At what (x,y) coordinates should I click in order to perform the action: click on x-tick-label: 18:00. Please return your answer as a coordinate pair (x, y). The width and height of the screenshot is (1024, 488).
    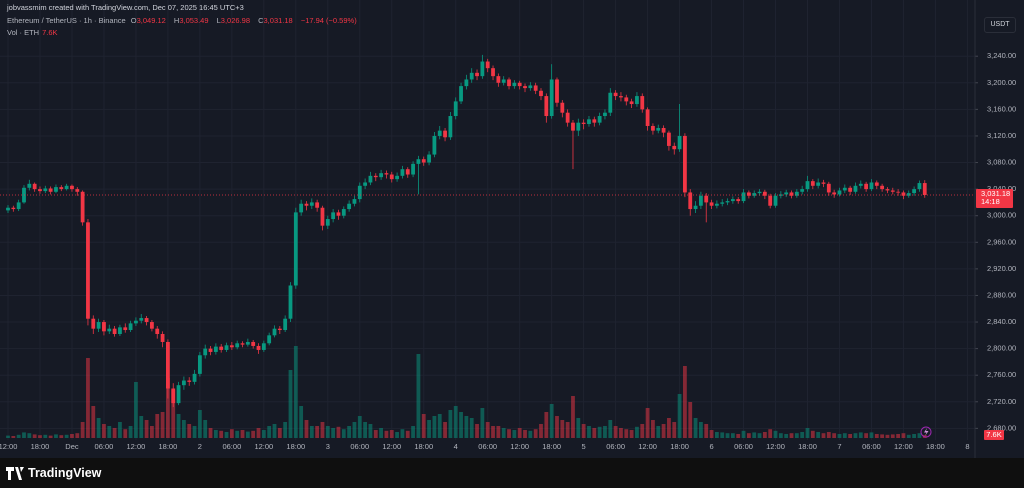
    Looking at the image, I should click on (935, 446).